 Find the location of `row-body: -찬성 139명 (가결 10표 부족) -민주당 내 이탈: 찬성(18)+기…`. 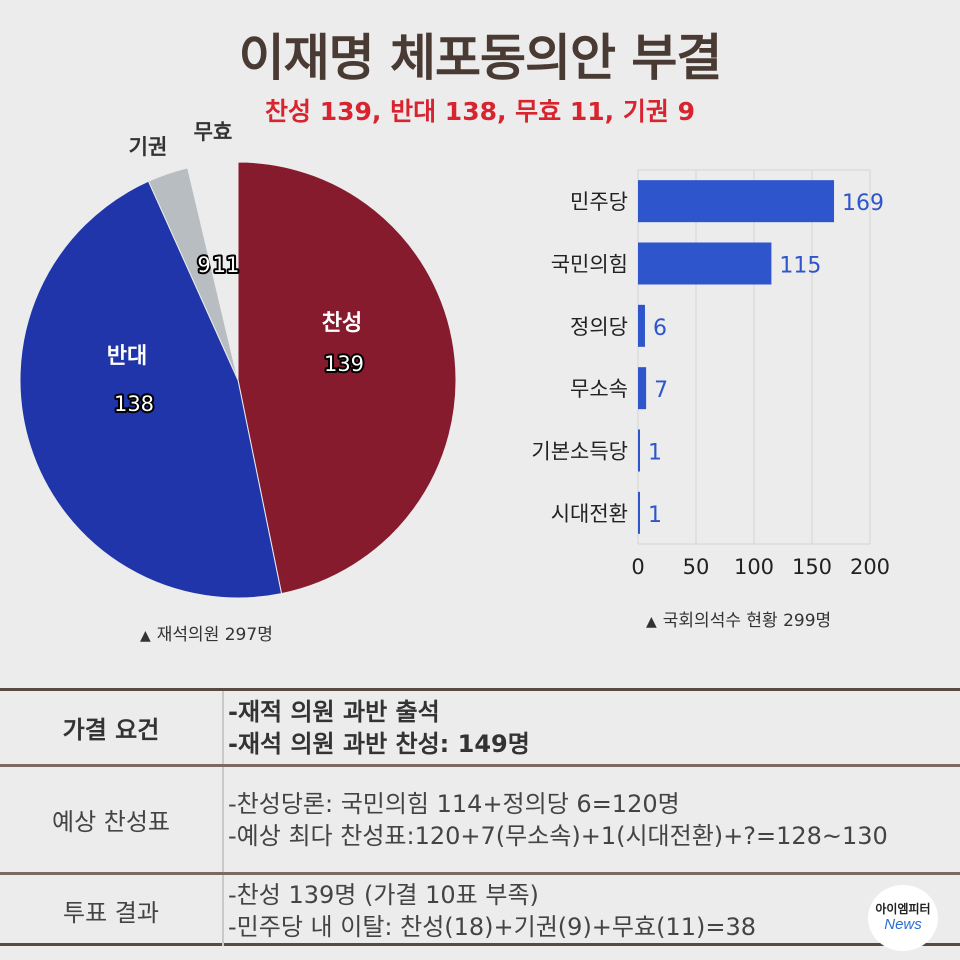

row-body: -찬성 139명 (가결 10표 부족) -민주당 내 이탈: 찬성(18)+기… is located at coordinates (594, 910).